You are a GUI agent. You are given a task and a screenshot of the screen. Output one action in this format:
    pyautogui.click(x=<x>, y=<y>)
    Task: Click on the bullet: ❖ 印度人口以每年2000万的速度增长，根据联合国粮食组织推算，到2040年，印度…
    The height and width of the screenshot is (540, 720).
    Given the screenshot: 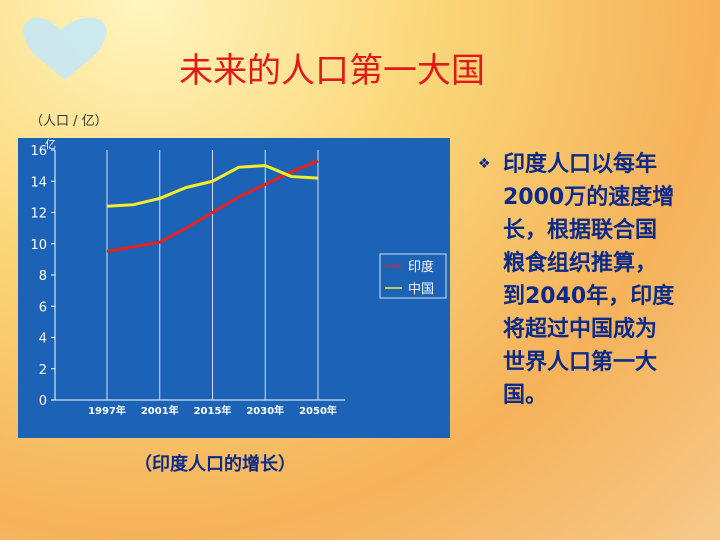 What is the action you would take?
    pyautogui.click(x=578, y=280)
    